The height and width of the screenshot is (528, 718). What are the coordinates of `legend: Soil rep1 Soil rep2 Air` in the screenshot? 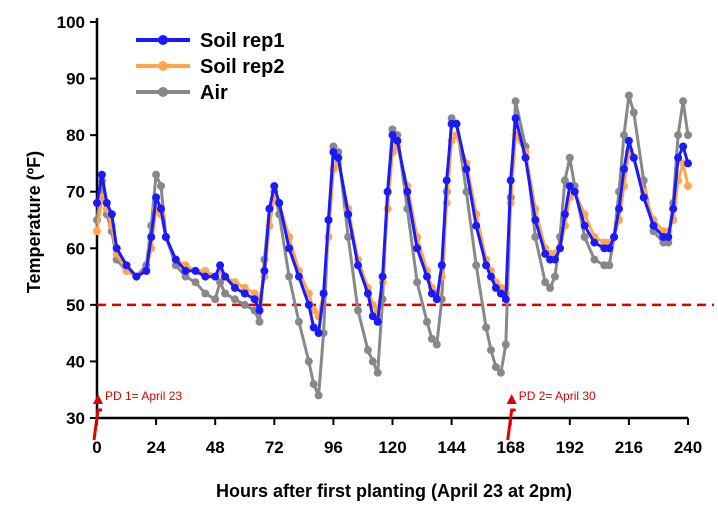 It's located at (210, 67).